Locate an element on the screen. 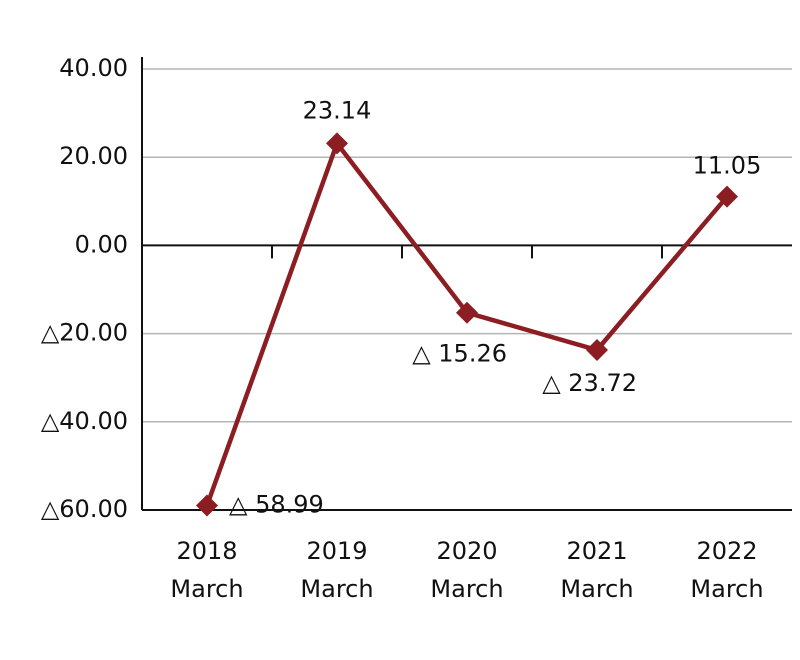 This screenshot has height=660, width=800. y-tick-label: △60.00 is located at coordinates (84, 509).